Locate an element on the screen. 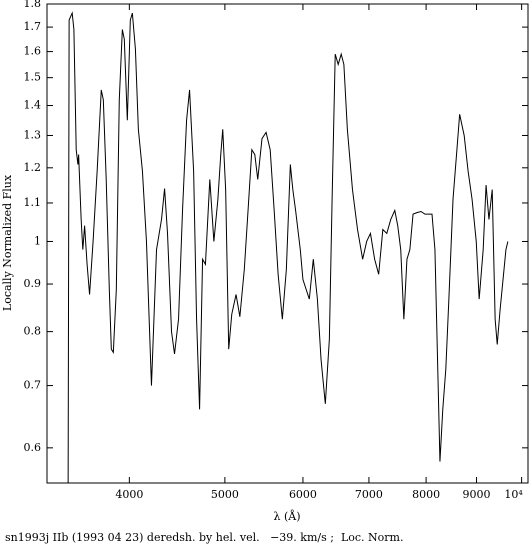 The image size is (531, 546). x-tick-label: 4000 is located at coordinates (129, 494).